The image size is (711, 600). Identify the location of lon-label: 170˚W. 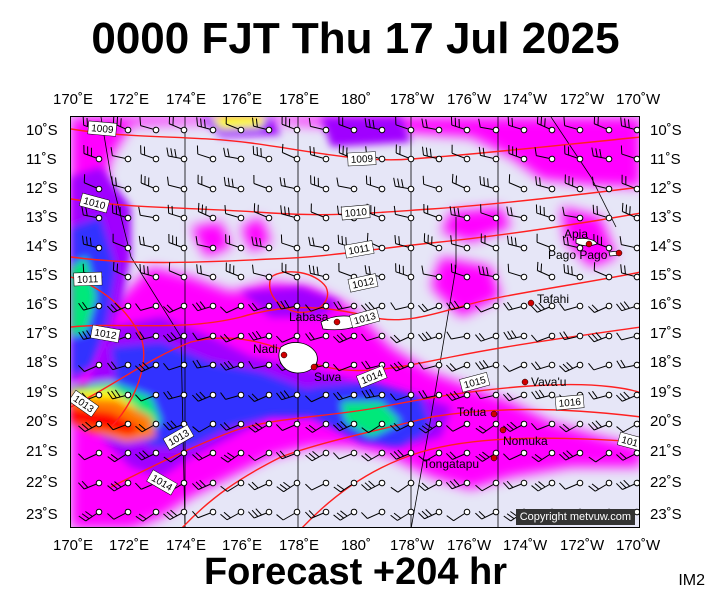
(638, 99).